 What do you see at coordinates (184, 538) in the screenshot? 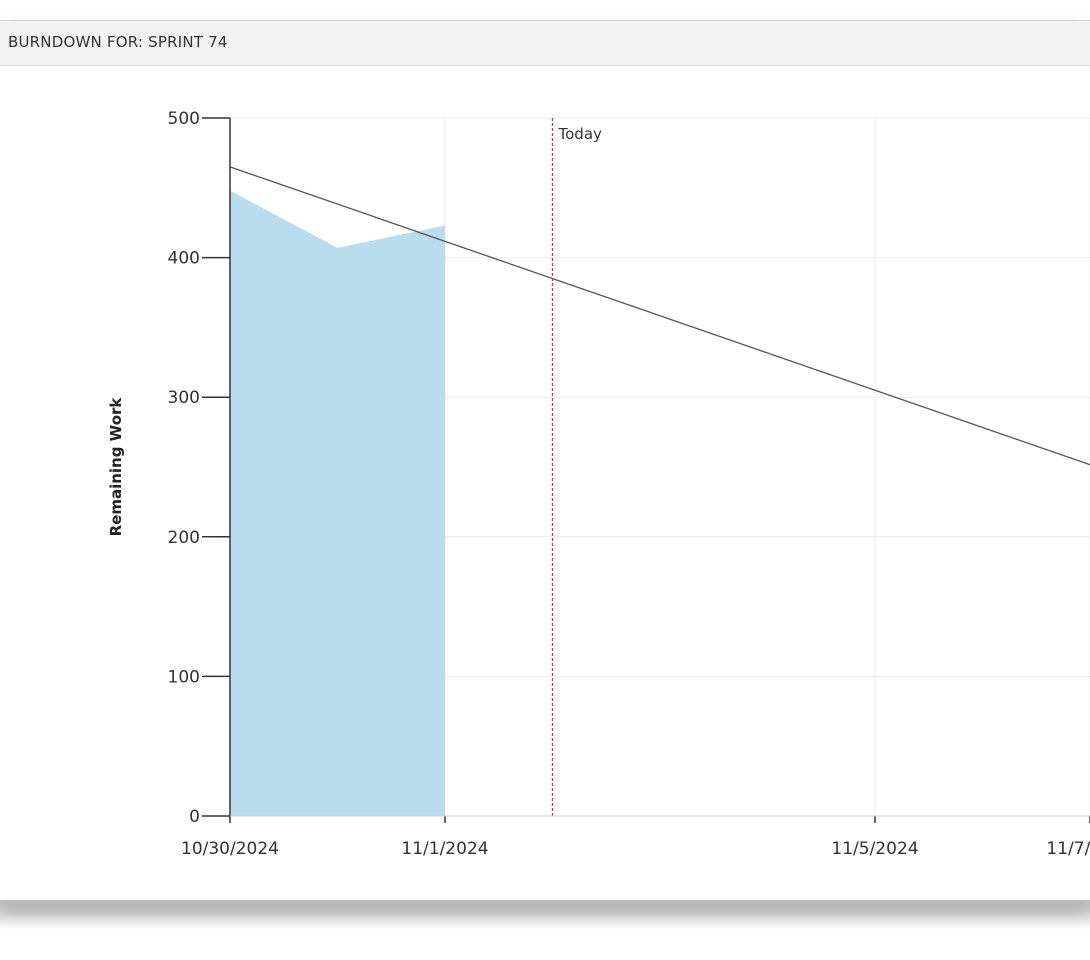
I see `y-tick-label-200: 200` at bounding box center [184, 538].